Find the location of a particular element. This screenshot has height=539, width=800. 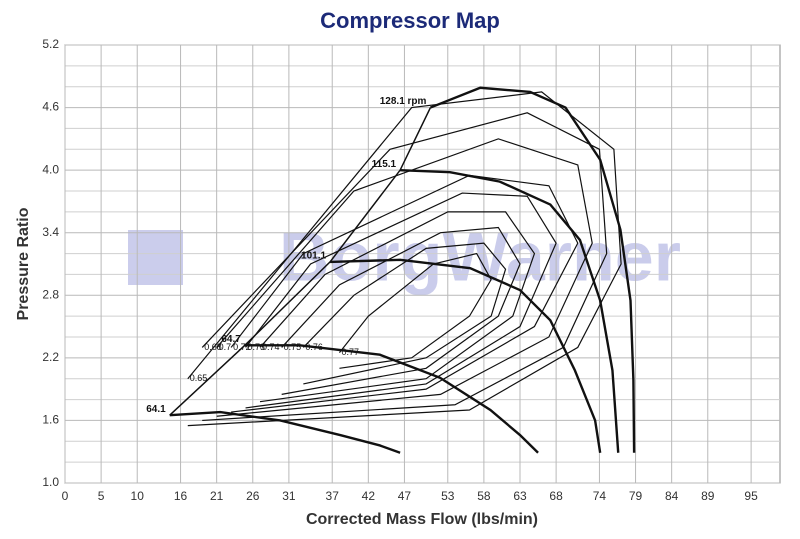

x-tick-label: 74 is located at coordinates (600, 496).